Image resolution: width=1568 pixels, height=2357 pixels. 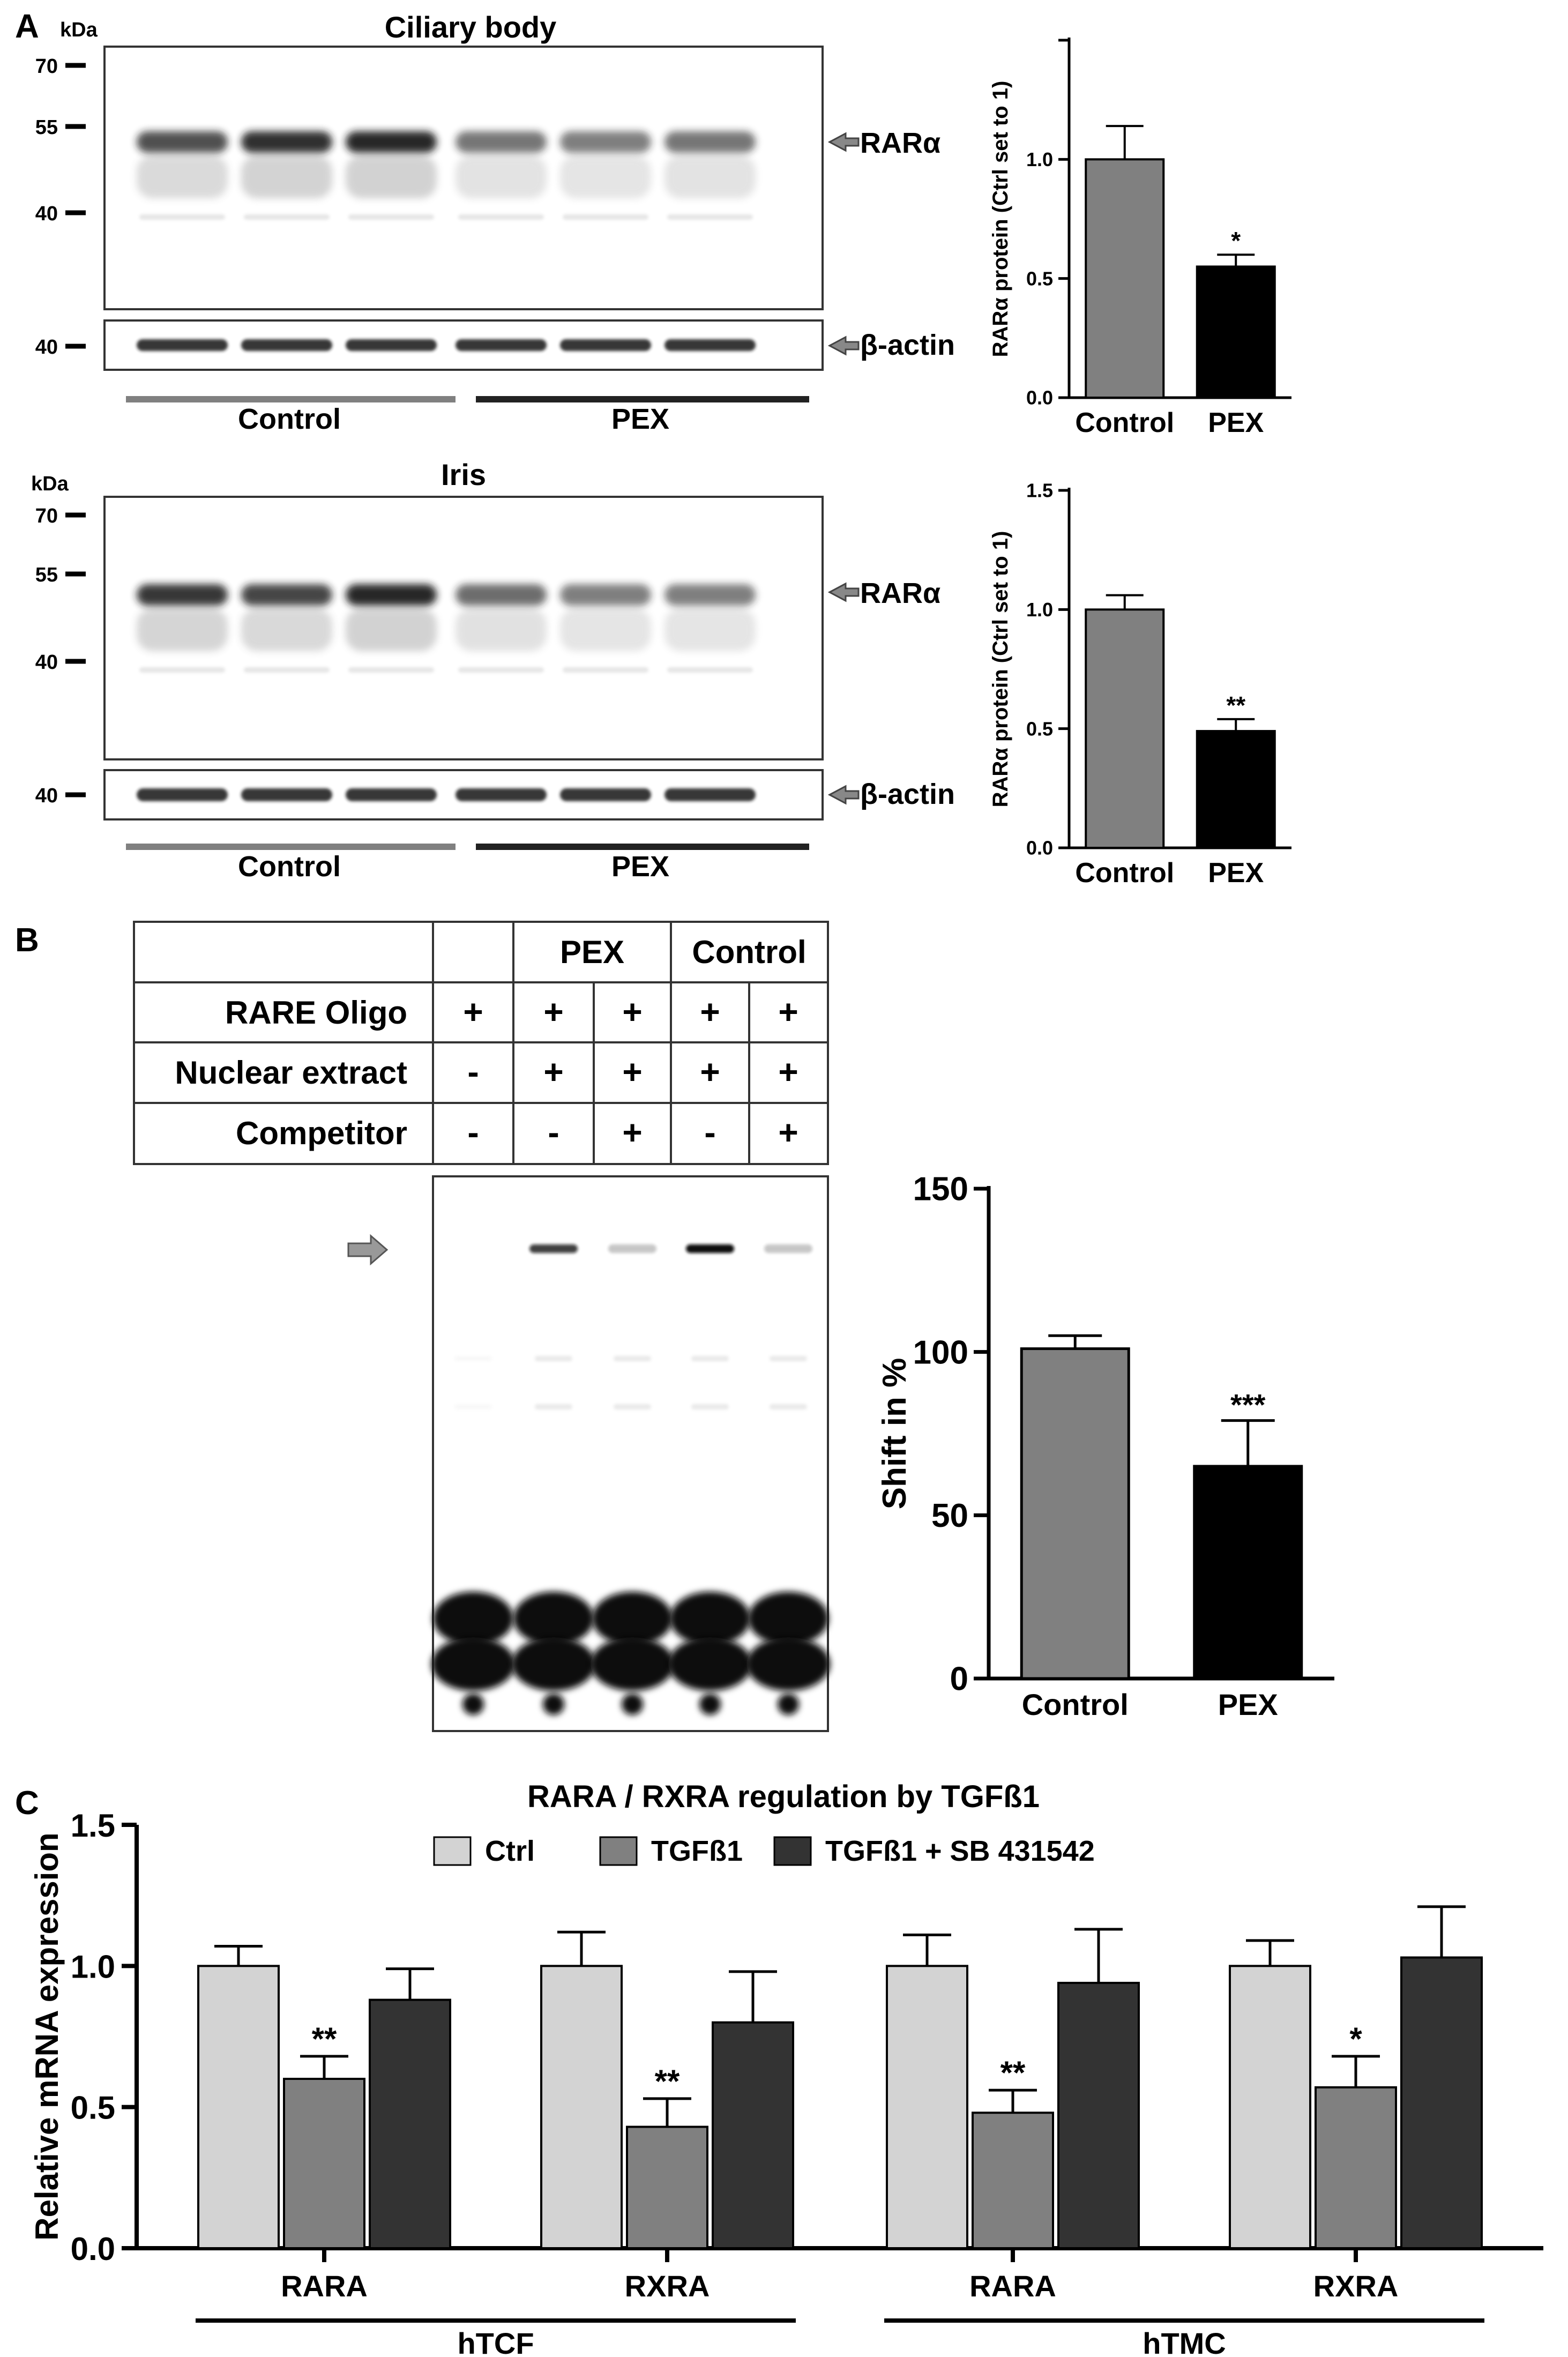 What do you see at coordinates (668, 2081) in the screenshot?
I see `significance-label: **` at bounding box center [668, 2081].